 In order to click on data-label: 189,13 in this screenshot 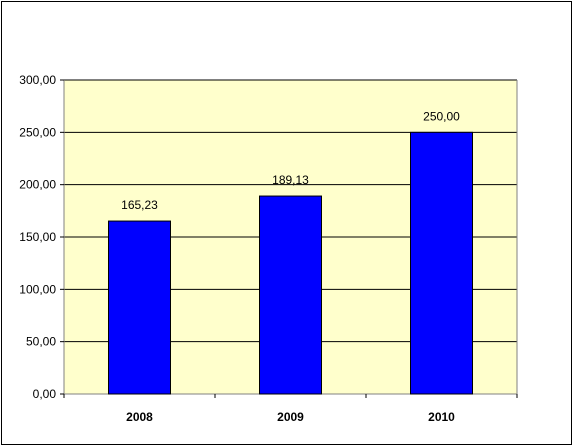, I will do `click(290, 180)`.